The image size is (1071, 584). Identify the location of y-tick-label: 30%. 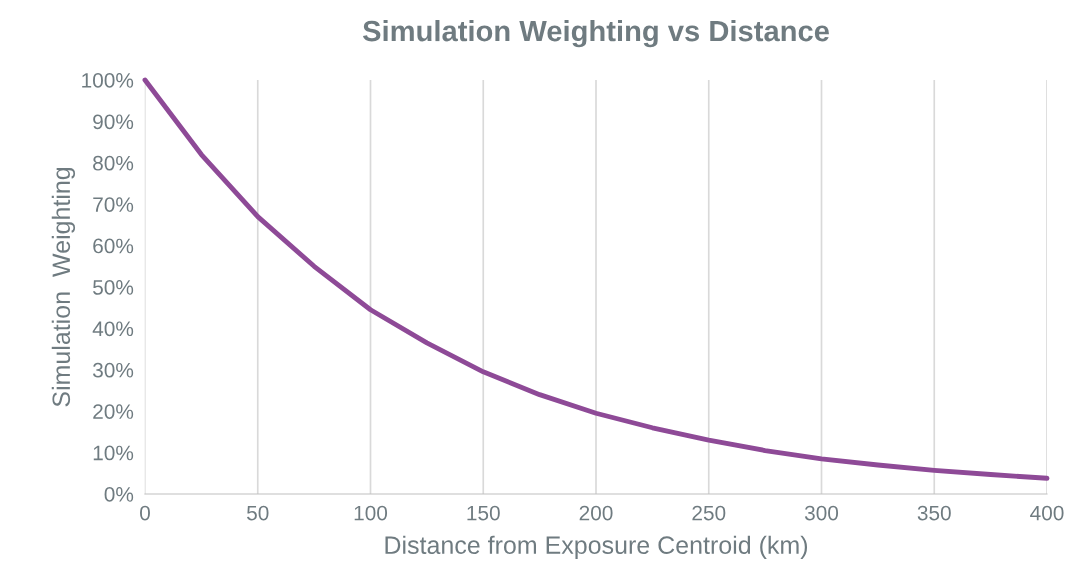
(113, 370).